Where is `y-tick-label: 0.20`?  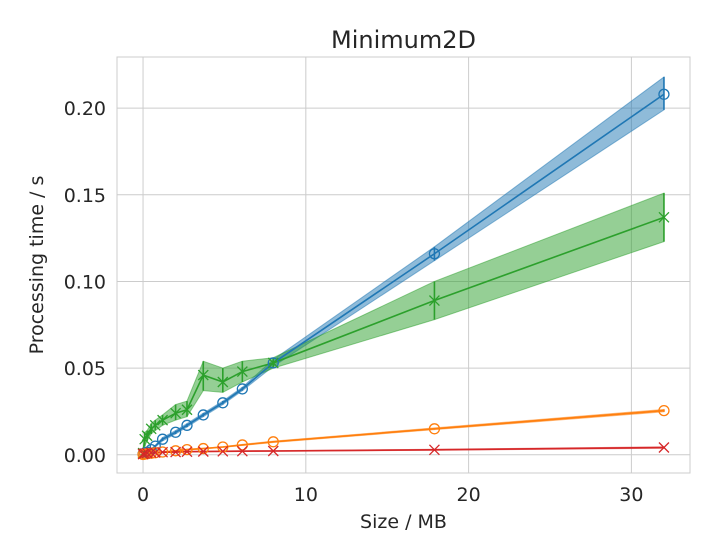 y-tick-label: 0.20 is located at coordinates (85, 109).